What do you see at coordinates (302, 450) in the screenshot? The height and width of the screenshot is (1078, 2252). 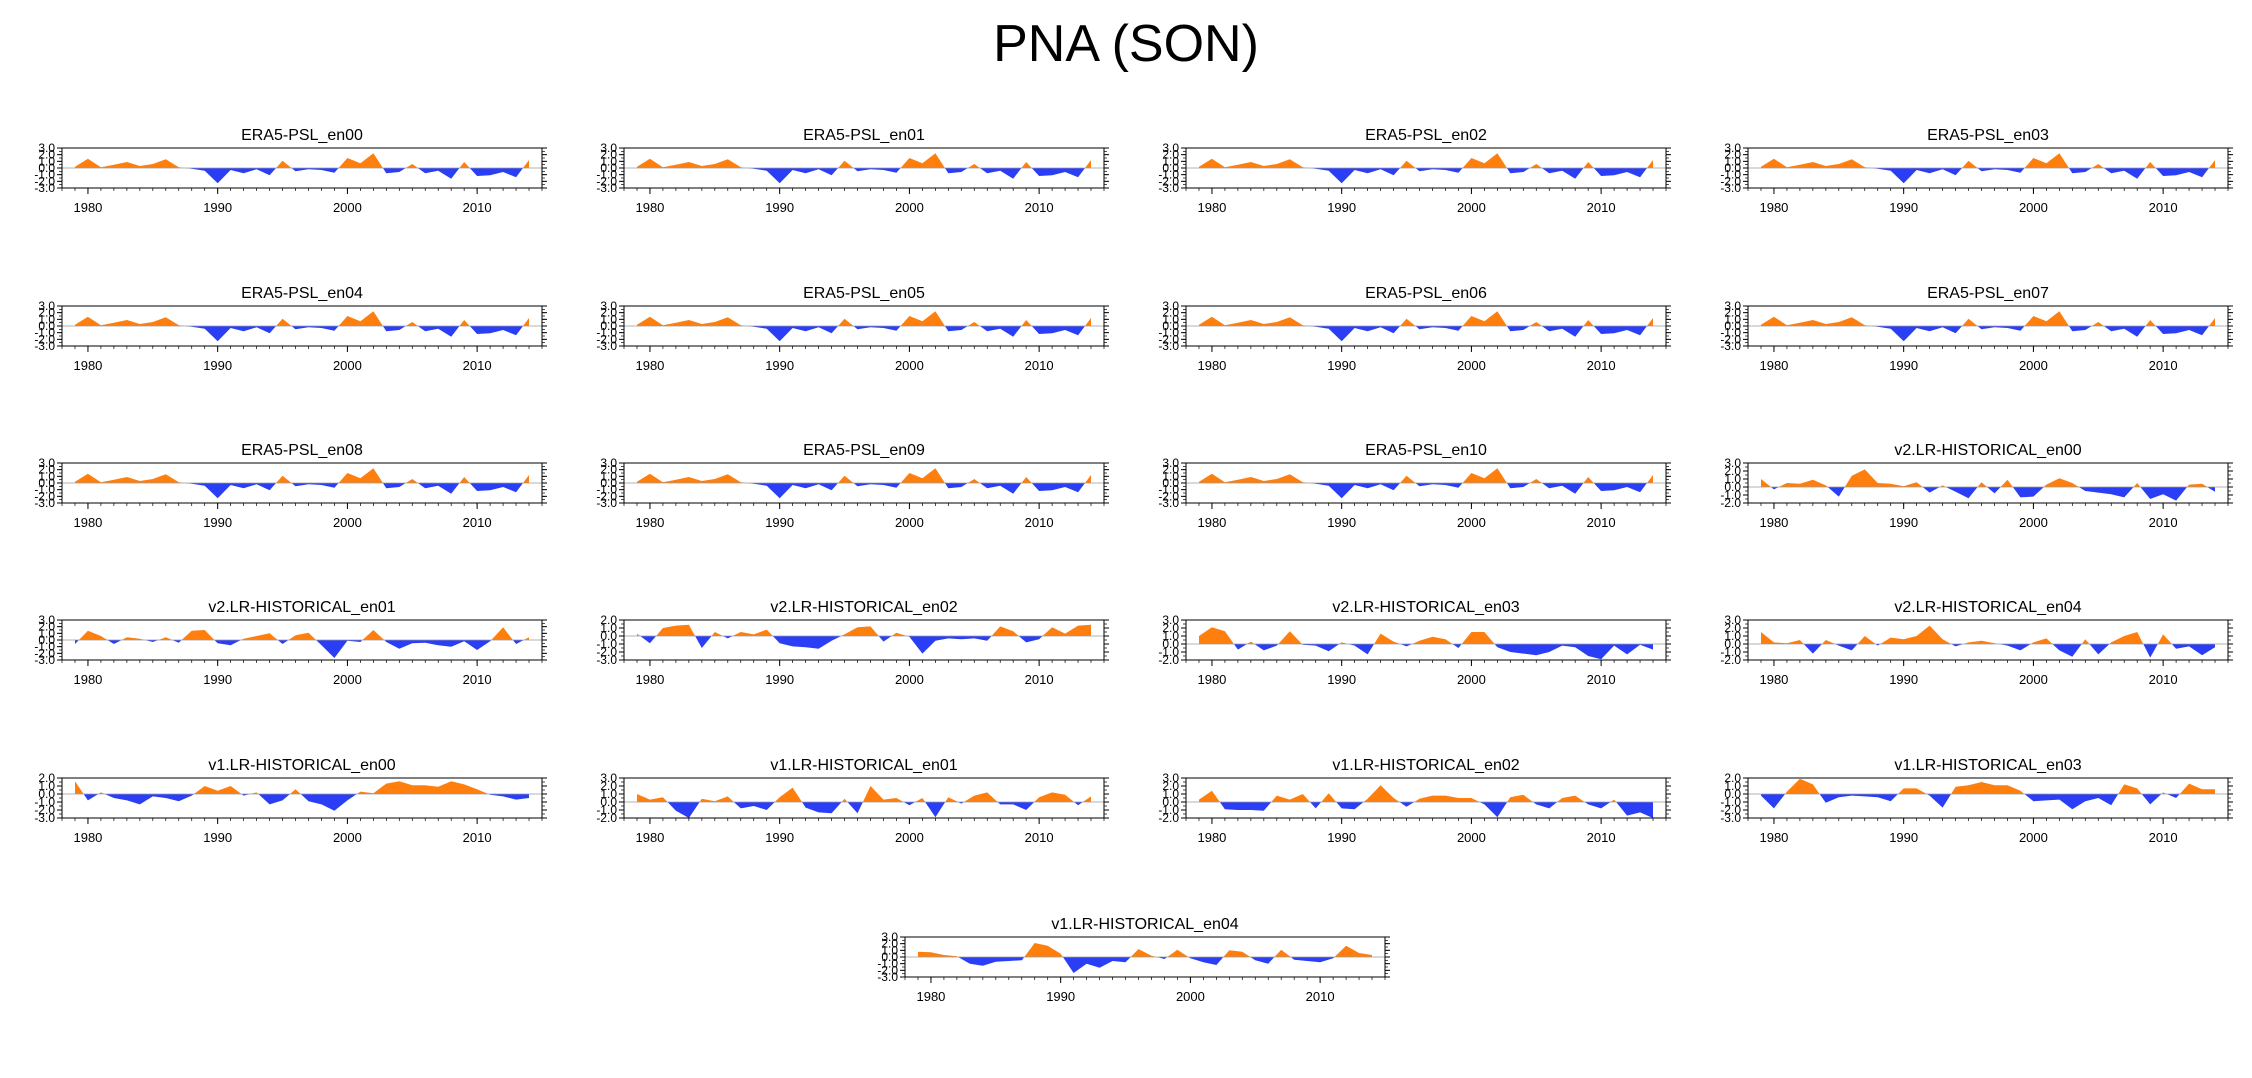 I see `panel-title: ERA5-PSL_en08` at bounding box center [302, 450].